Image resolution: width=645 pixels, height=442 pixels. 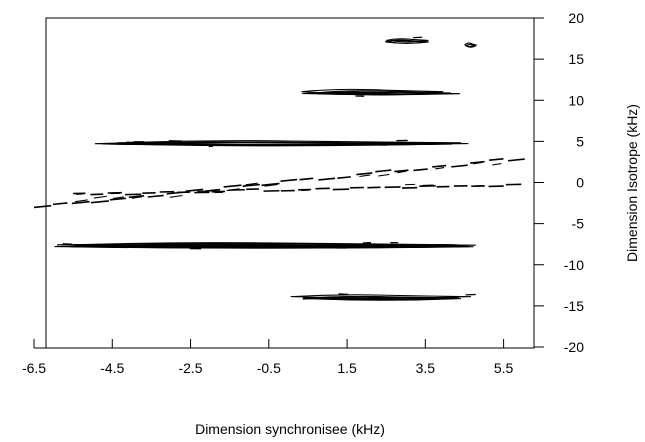 What do you see at coordinates (426, 368) in the screenshot?
I see `x-tick-label: 3.5` at bounding box center [426, 368].